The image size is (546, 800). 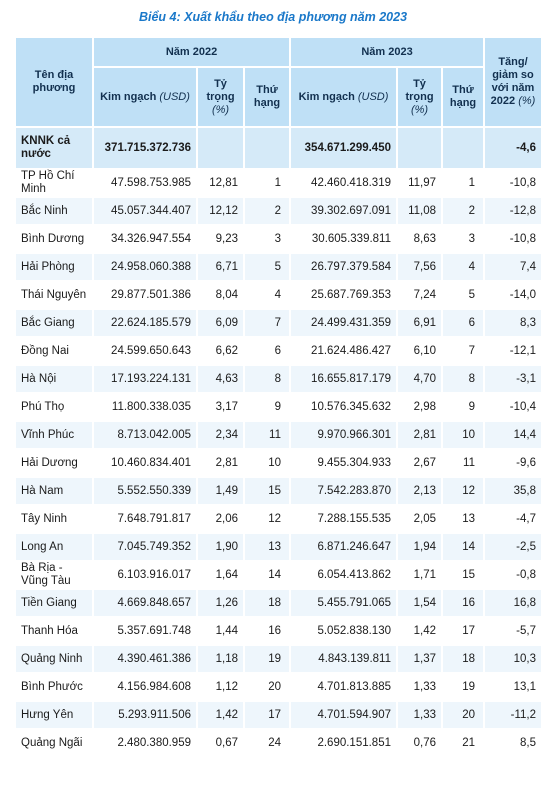 I want to click on export-value-cell: 7.648.791.817, so click(x=145, y=519).